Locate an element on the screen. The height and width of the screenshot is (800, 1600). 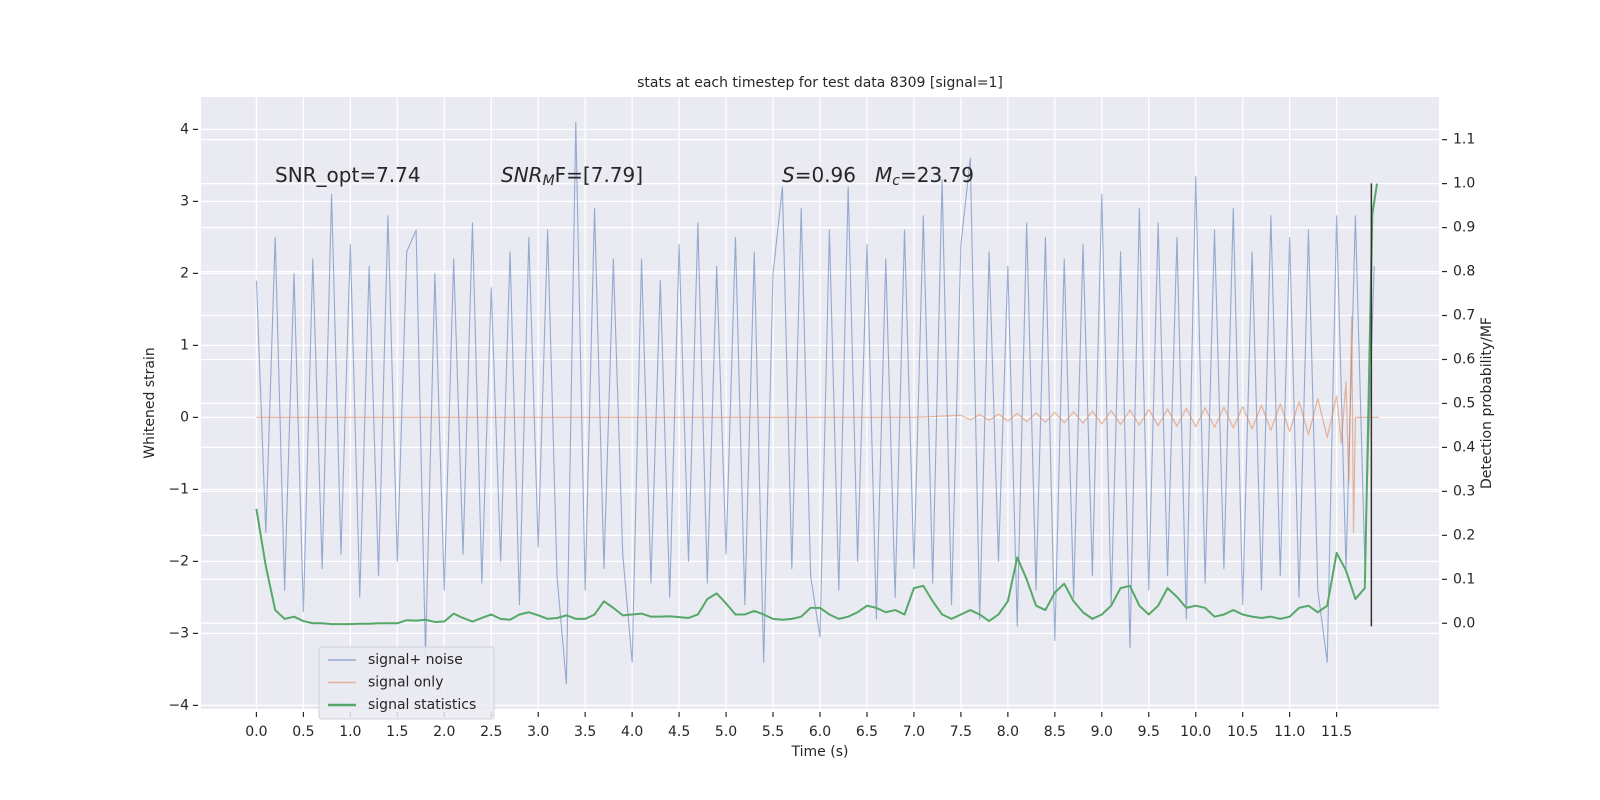
x-tick-label: 0.0 is located at coordinates (256, 732).